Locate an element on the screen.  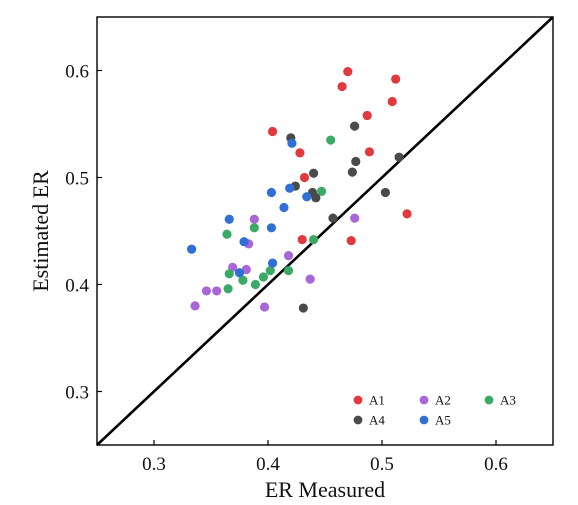
legend-label-a2: A2 is located at coordinates (443, 400).